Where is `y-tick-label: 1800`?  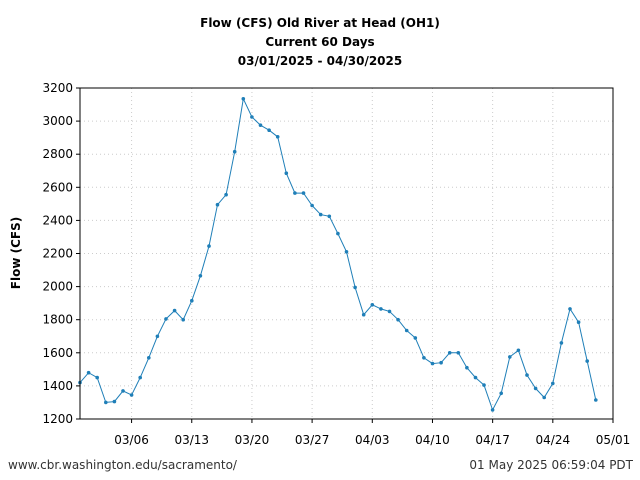
y-tick-label: 1800 is located at coordinates (57, 320).